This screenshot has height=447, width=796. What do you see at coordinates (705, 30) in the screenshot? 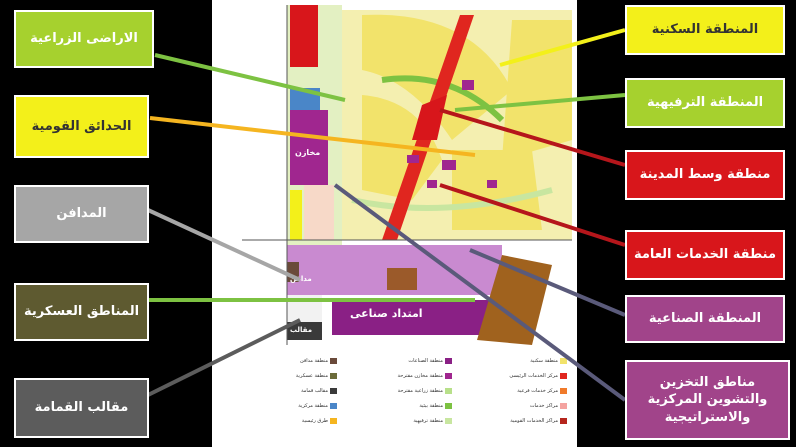
I see `label-residential: المنطقة السكنية` at bounding box center [705, 30].